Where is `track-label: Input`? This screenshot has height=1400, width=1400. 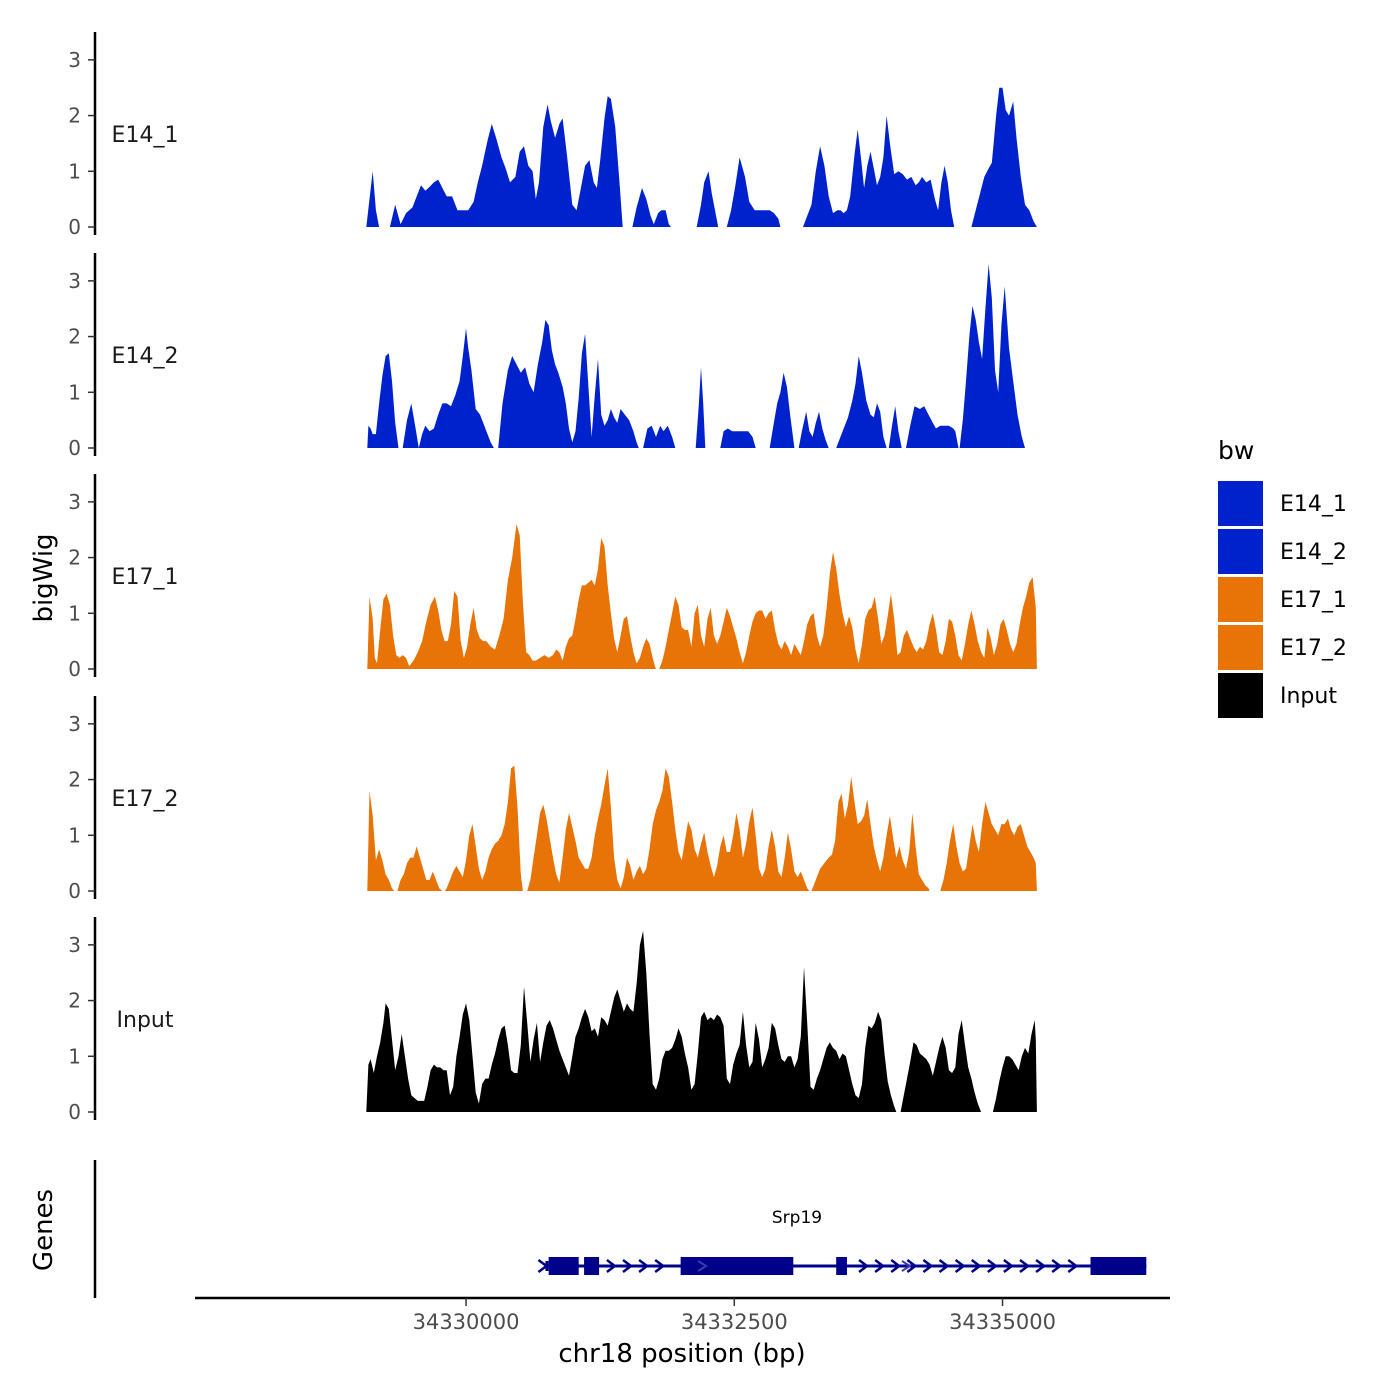 track-label: Input is located at coordinates (145, 1020).